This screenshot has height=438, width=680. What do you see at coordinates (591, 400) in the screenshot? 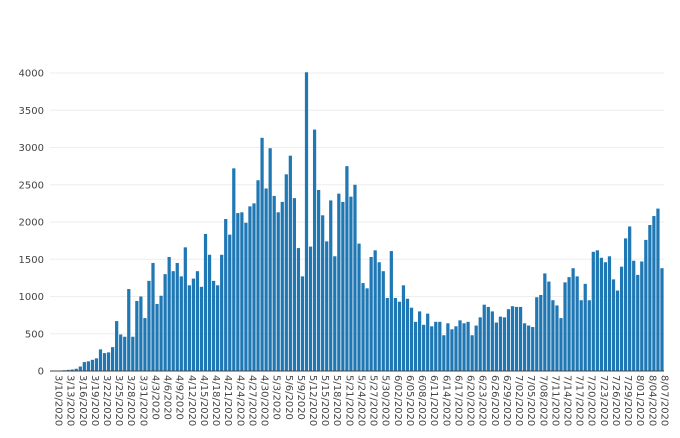
I see `x-tick-label: 7/20/2020` at bounding box center [591, 400].